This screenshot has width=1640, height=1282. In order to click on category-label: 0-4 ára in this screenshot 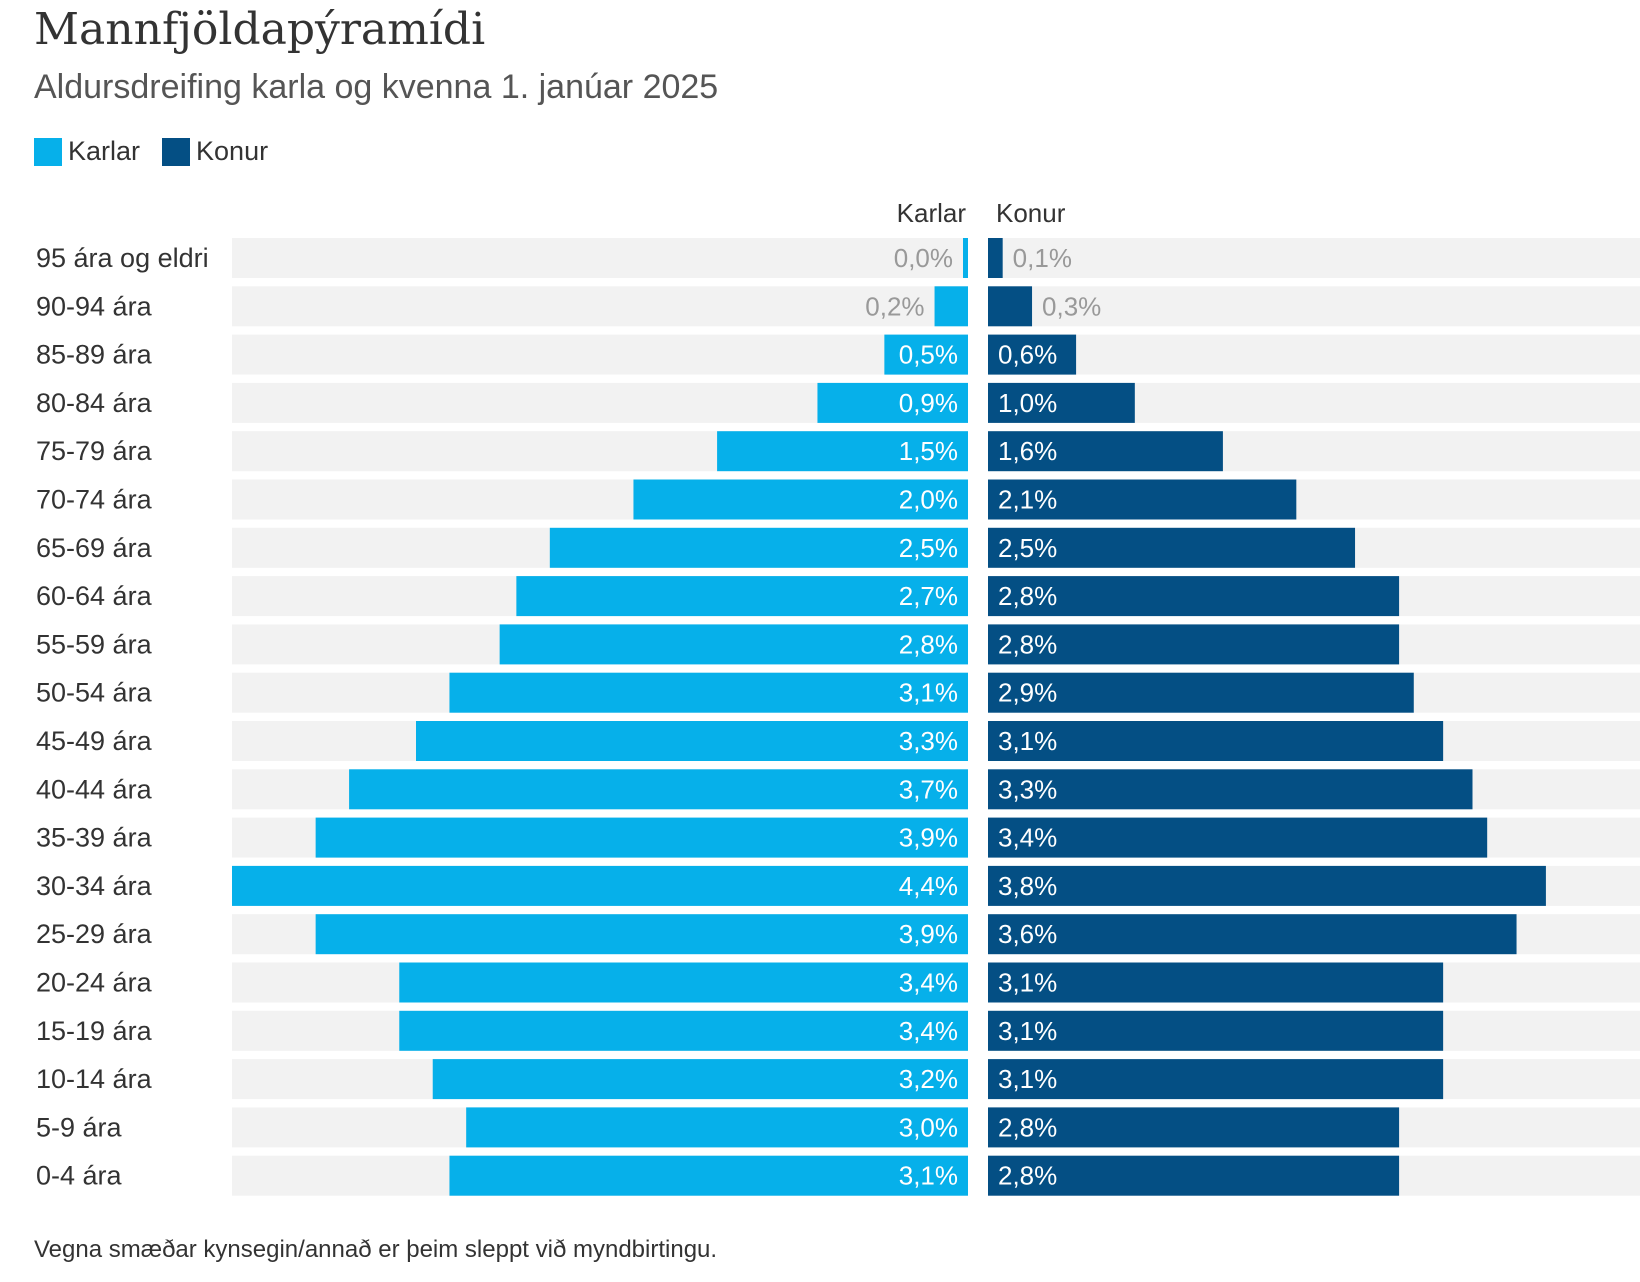, I will do `click(79, 1176)`.